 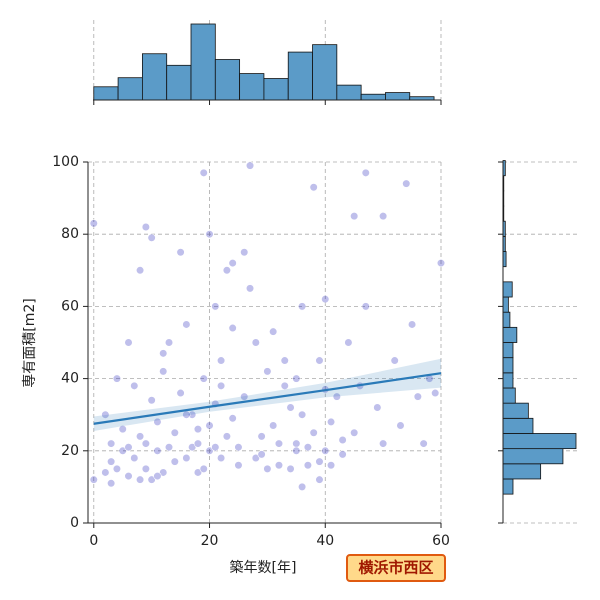 I want to click on y-tick-label: 40, so click(x=70, y=379).